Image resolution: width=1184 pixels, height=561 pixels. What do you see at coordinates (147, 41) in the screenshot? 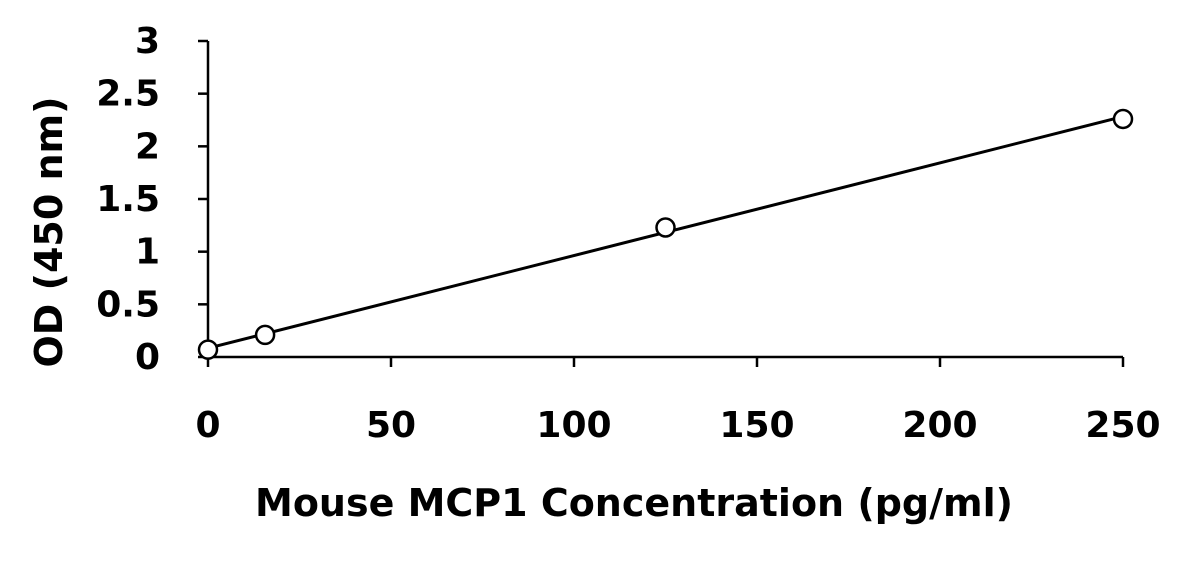
I see `y-tick-label: 3` at bounding box center [147, 41].